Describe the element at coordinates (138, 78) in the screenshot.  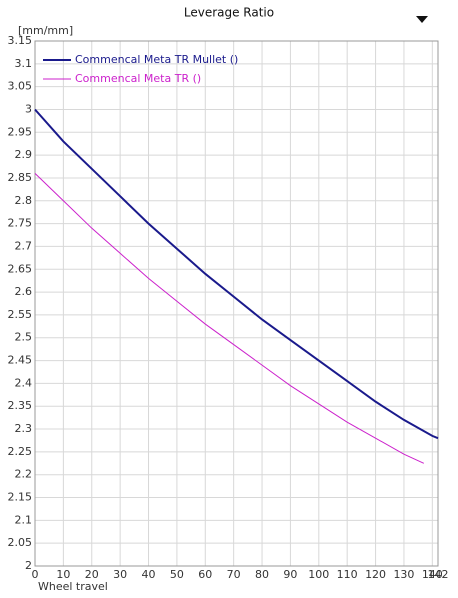
I see `legend-label: Commencal Meta TR ()` at that location.